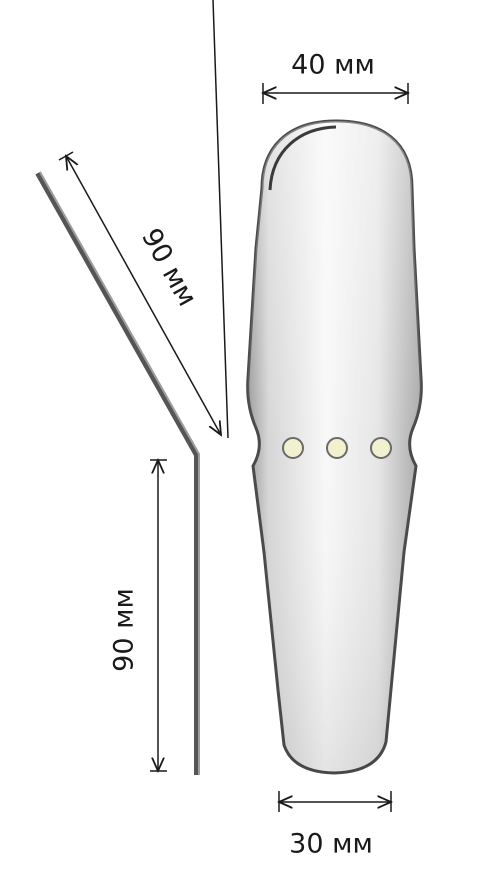 This screenshot has width=500, height=888. What do you see at coordinates (220, 219) in the screenshot?
I see `dimension-angled-ext-bottom` at bounding box center [220, 219].